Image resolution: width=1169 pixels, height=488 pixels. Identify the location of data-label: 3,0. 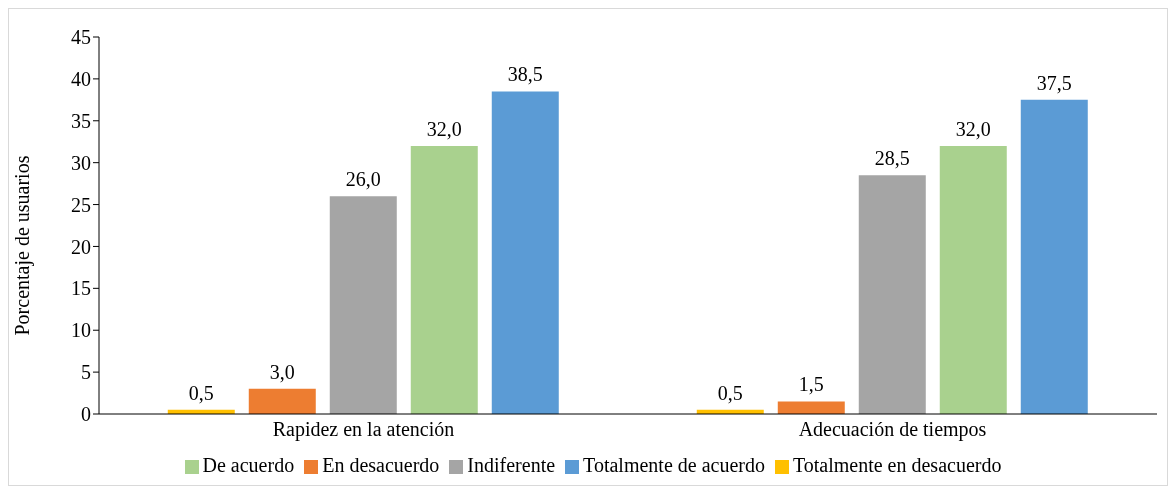
(282, 371).